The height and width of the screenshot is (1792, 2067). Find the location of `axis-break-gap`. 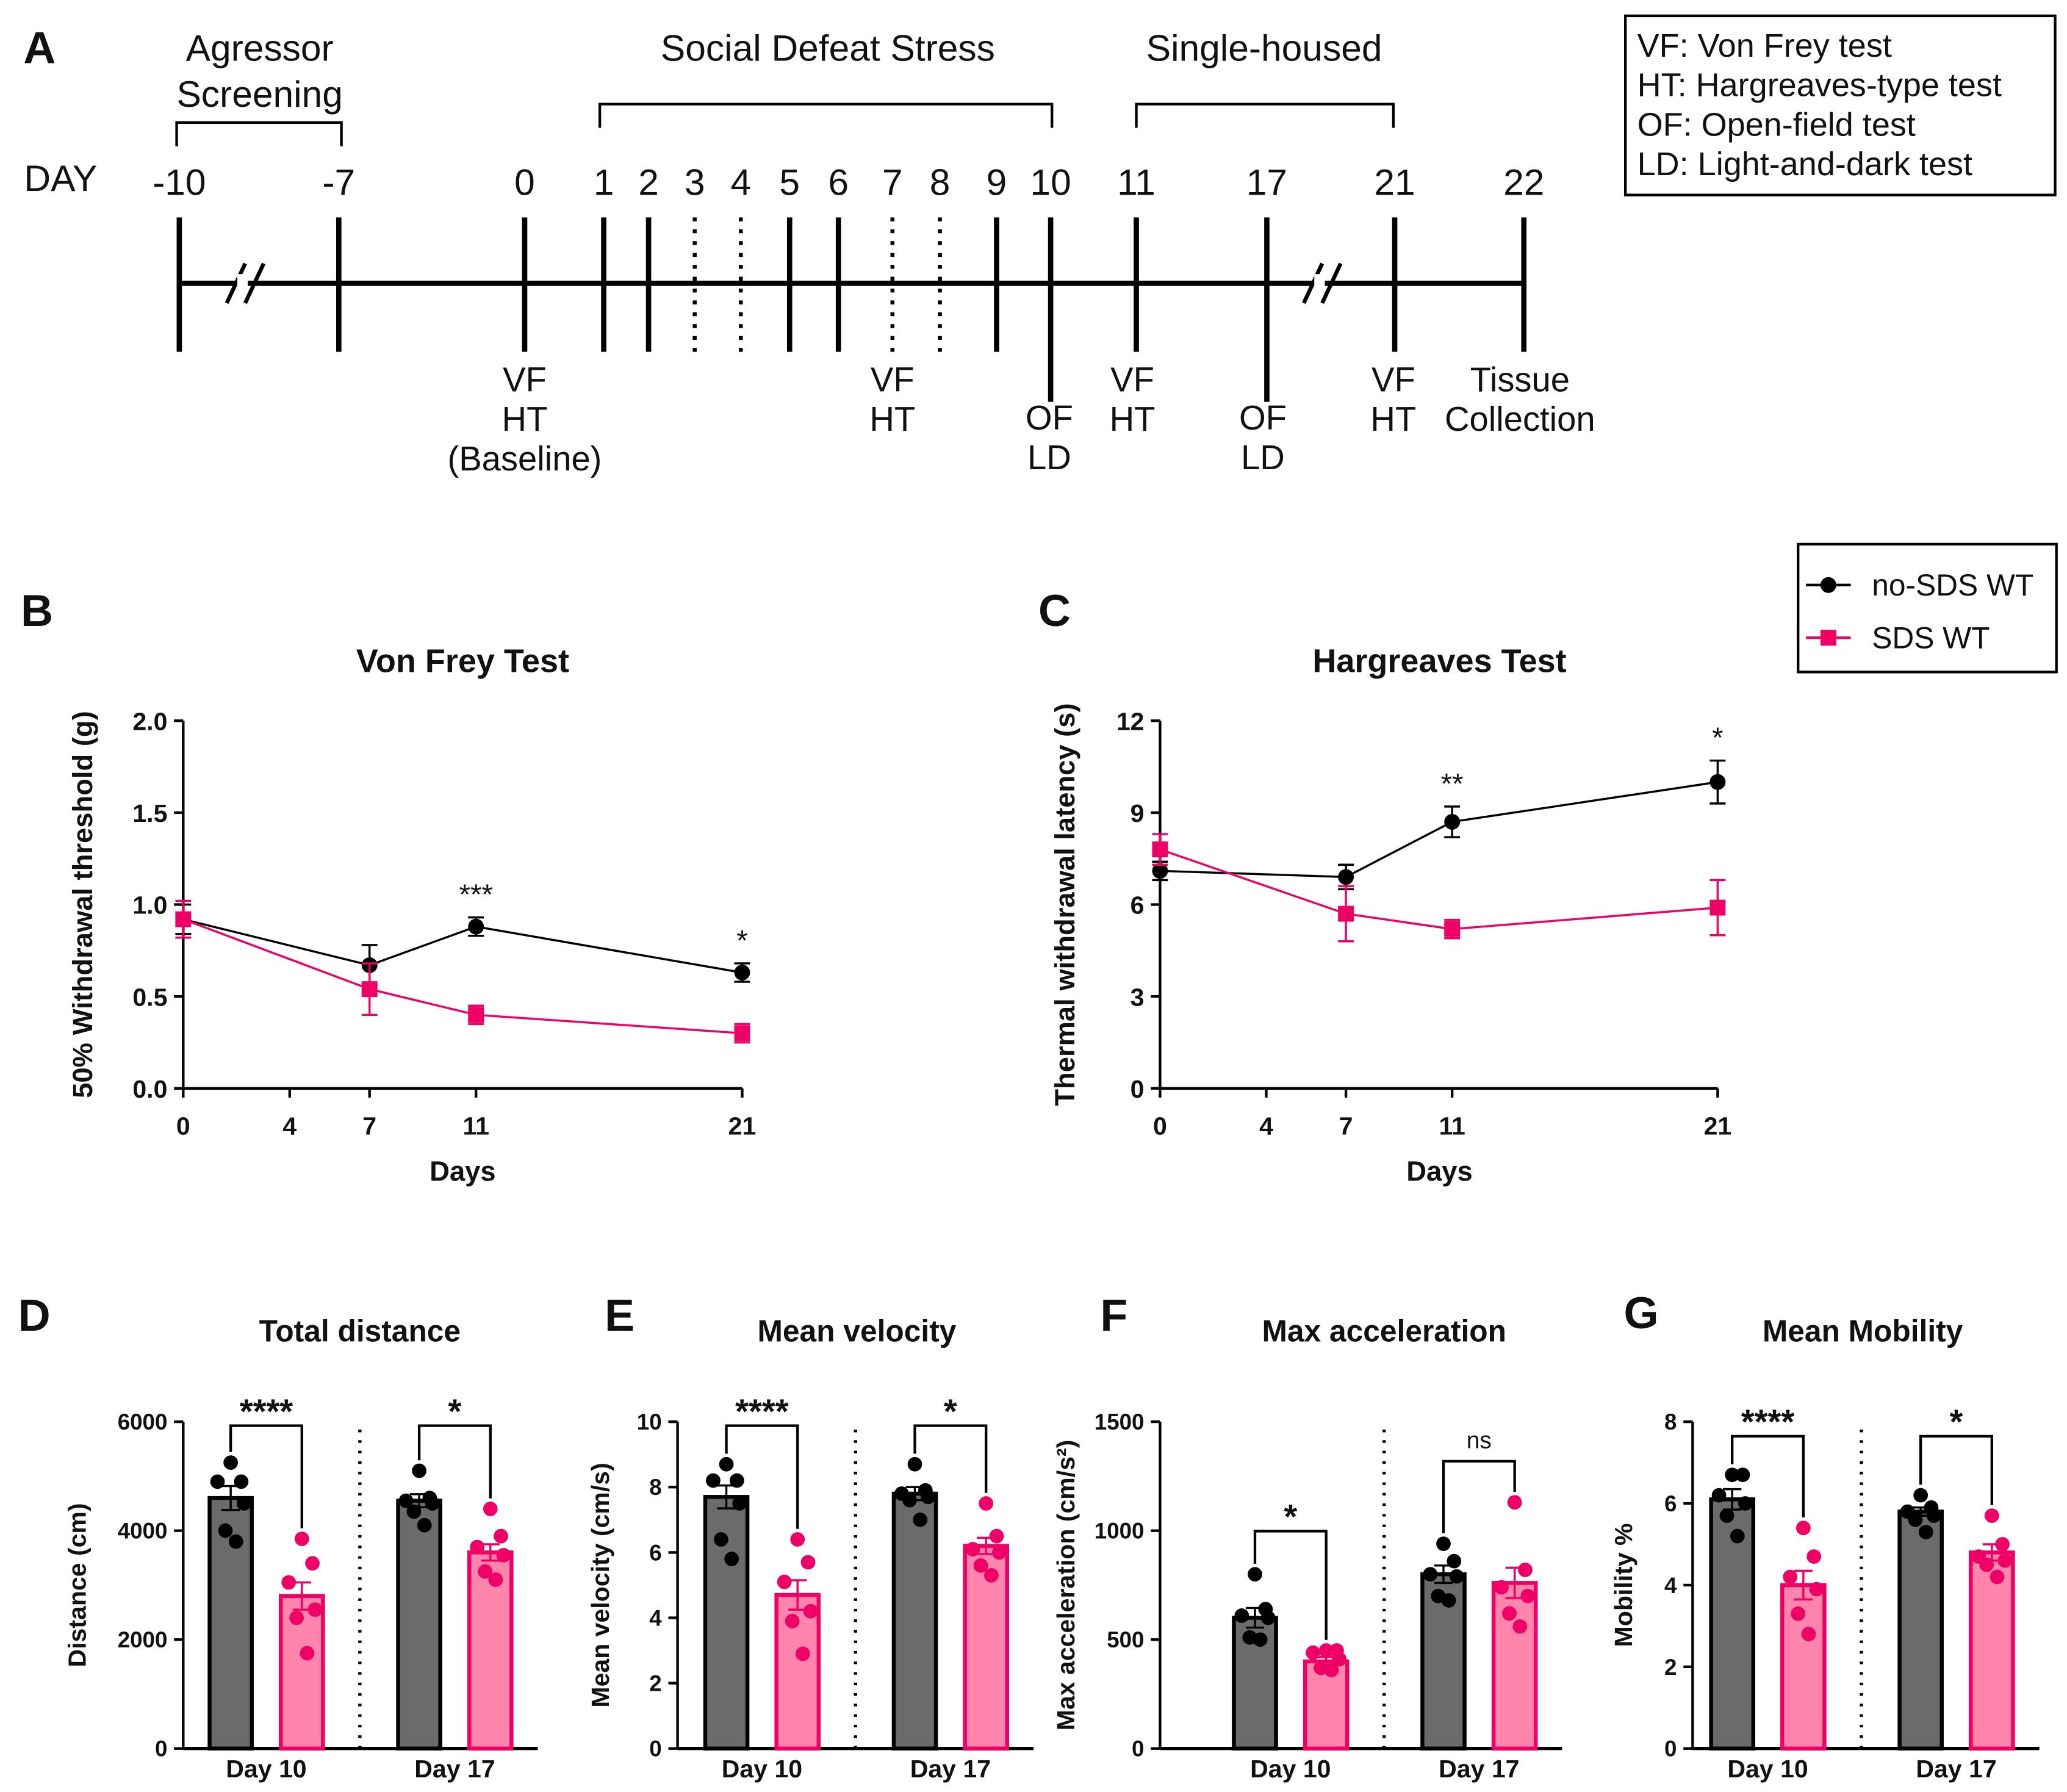

axis-break-gap is located at coordinates (1319, 283).